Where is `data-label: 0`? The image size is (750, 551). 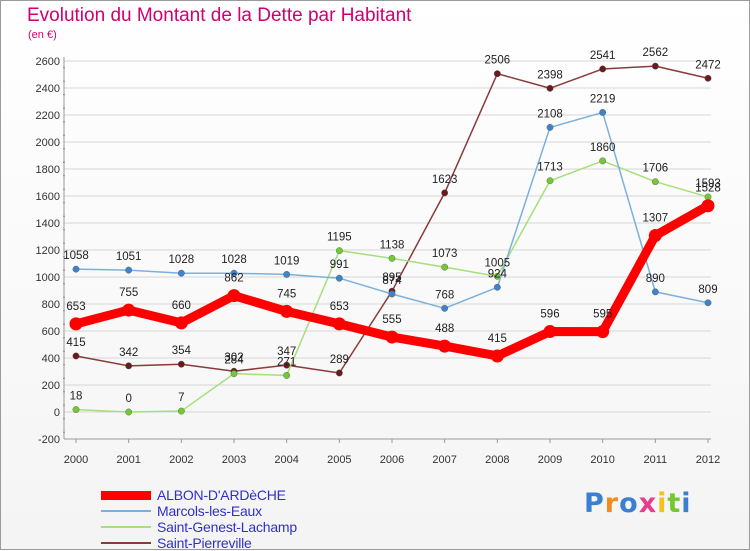
data-label: 0 is located at coordinates (128, 399).